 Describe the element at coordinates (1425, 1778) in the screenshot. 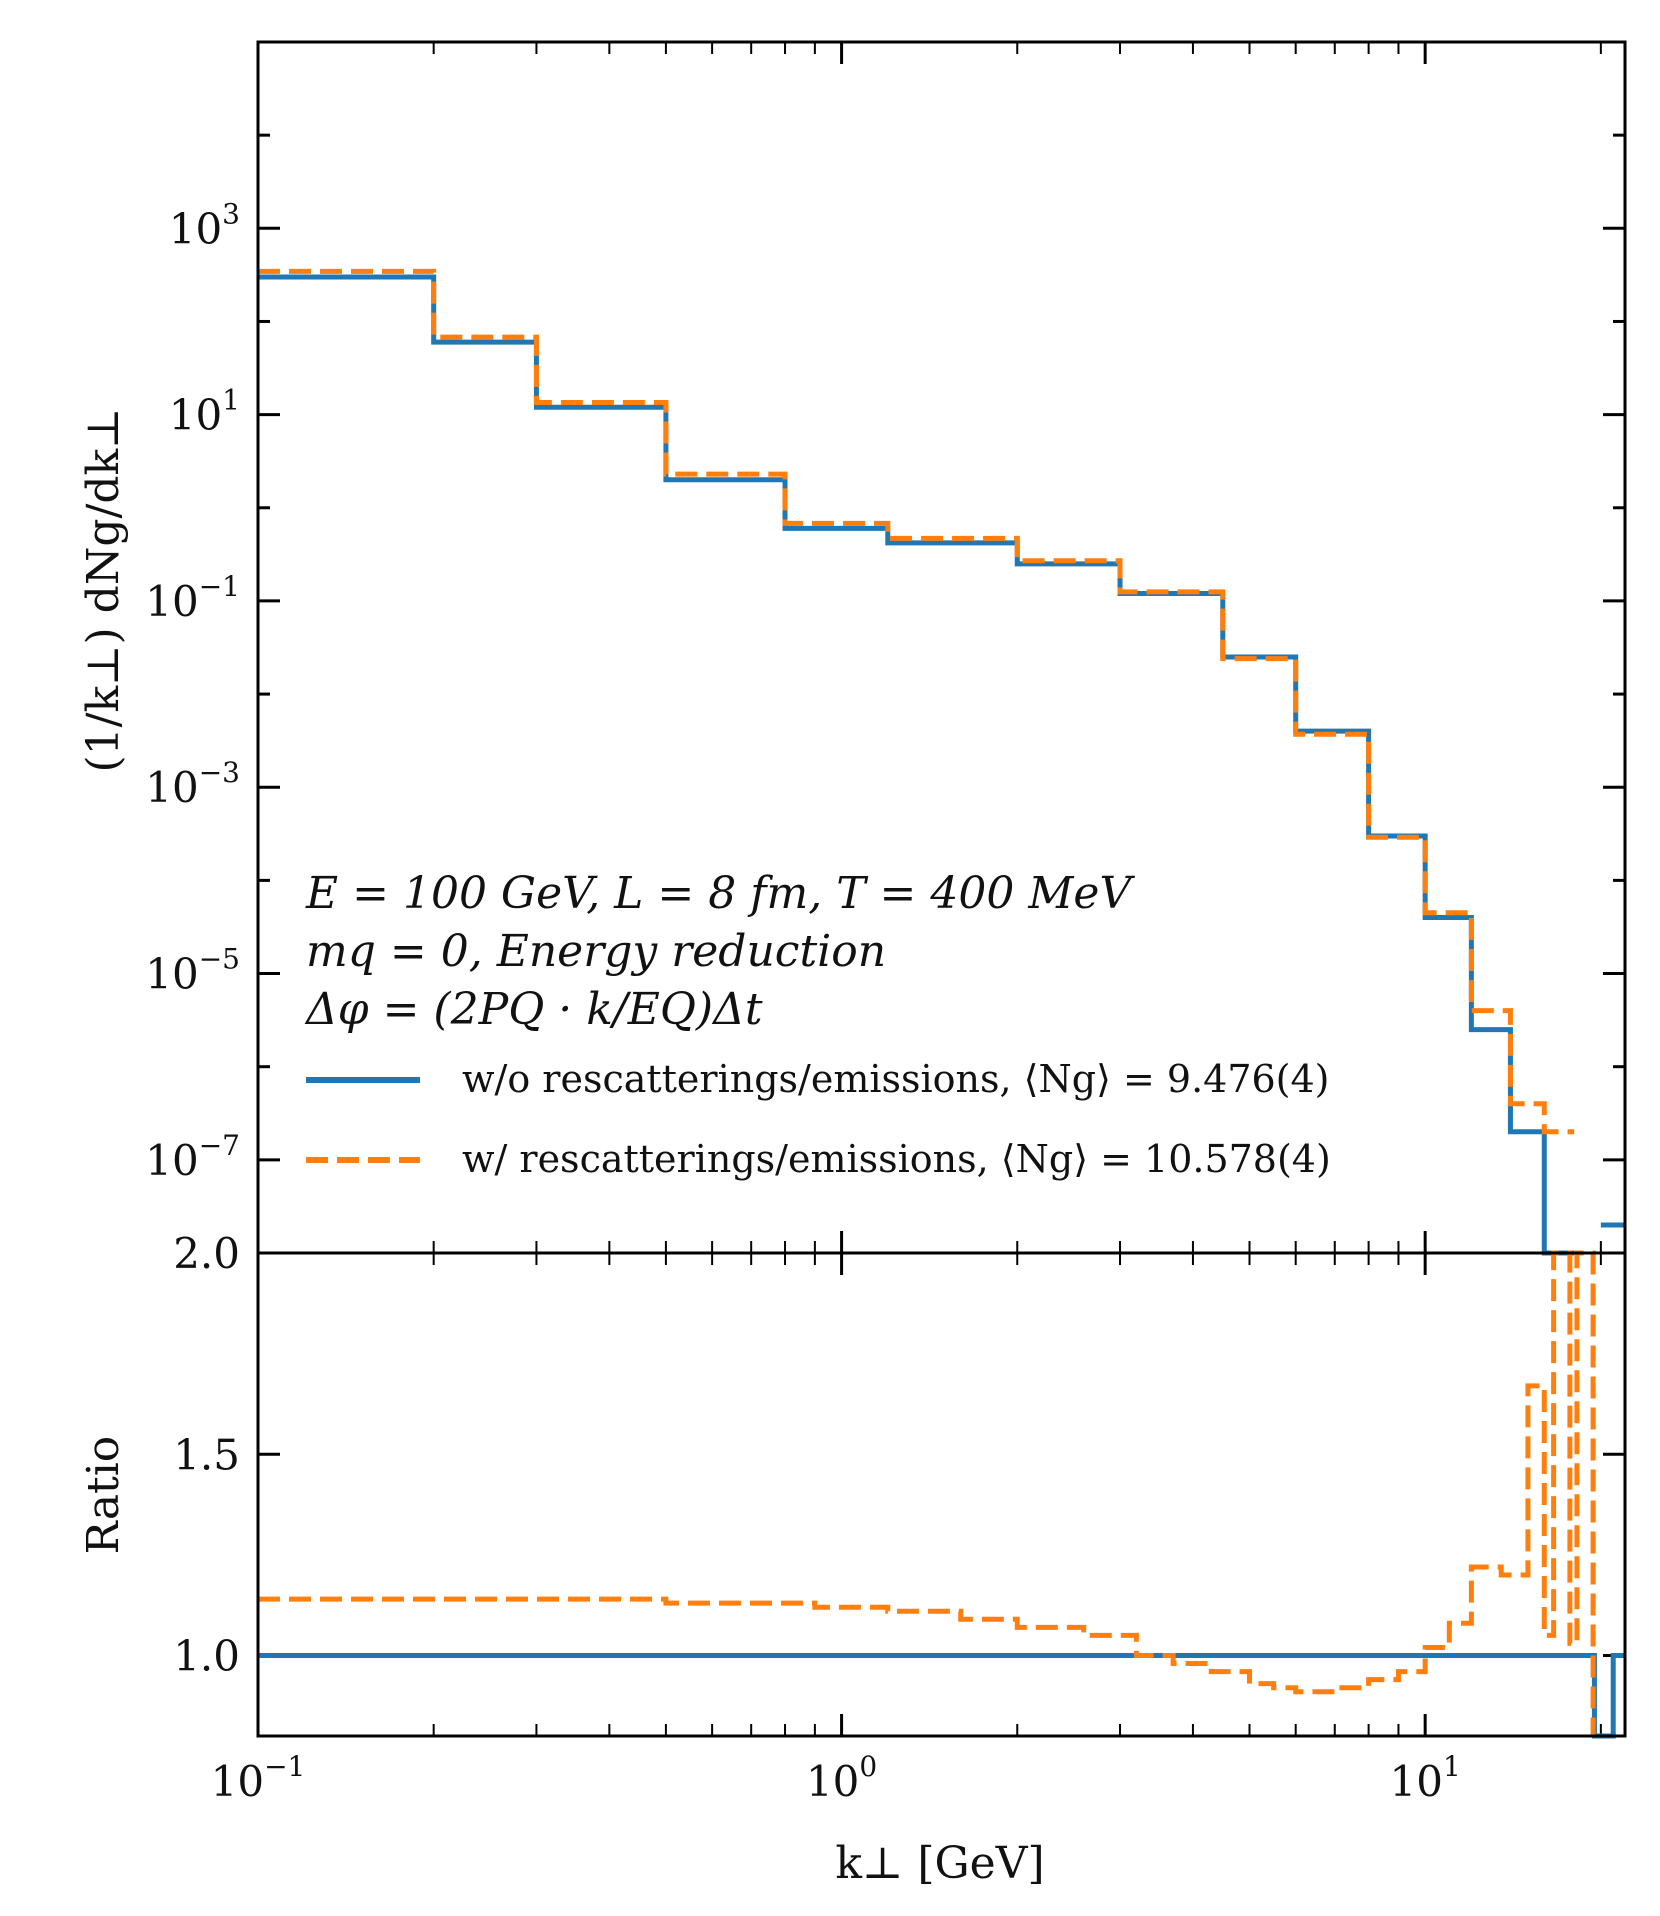

I see `x-tick-label: 10¹` at that location.